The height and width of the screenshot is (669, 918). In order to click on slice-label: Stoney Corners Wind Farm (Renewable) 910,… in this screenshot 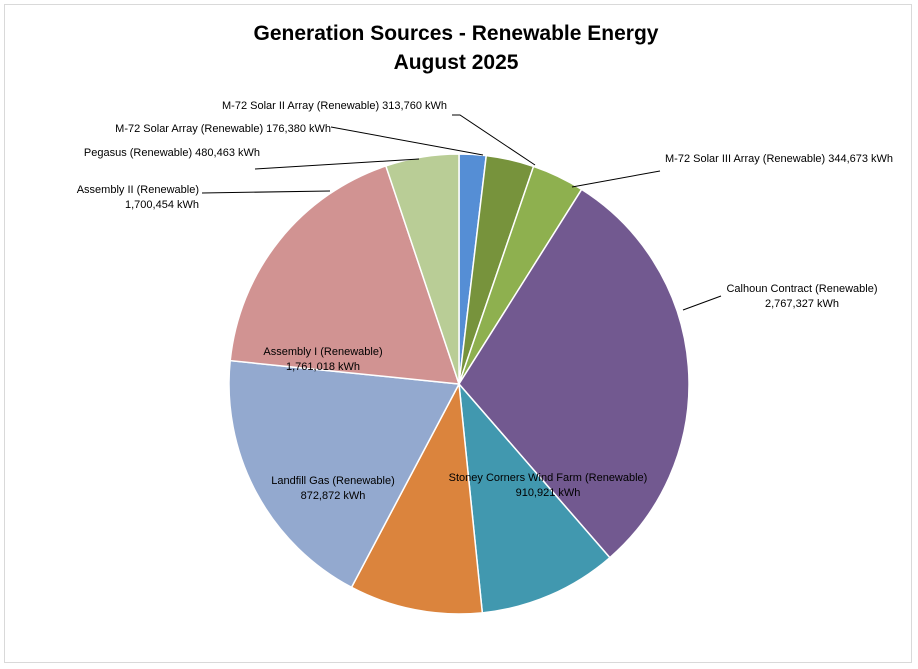, I will do `click(548, 485)`.